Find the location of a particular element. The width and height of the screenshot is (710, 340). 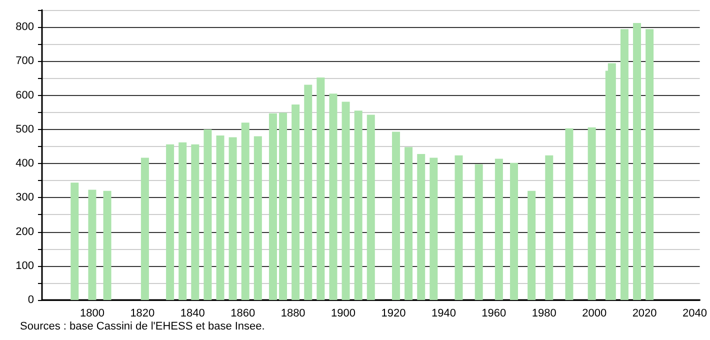

x-tick-label: 2040 is located at coordinates (695, 314).